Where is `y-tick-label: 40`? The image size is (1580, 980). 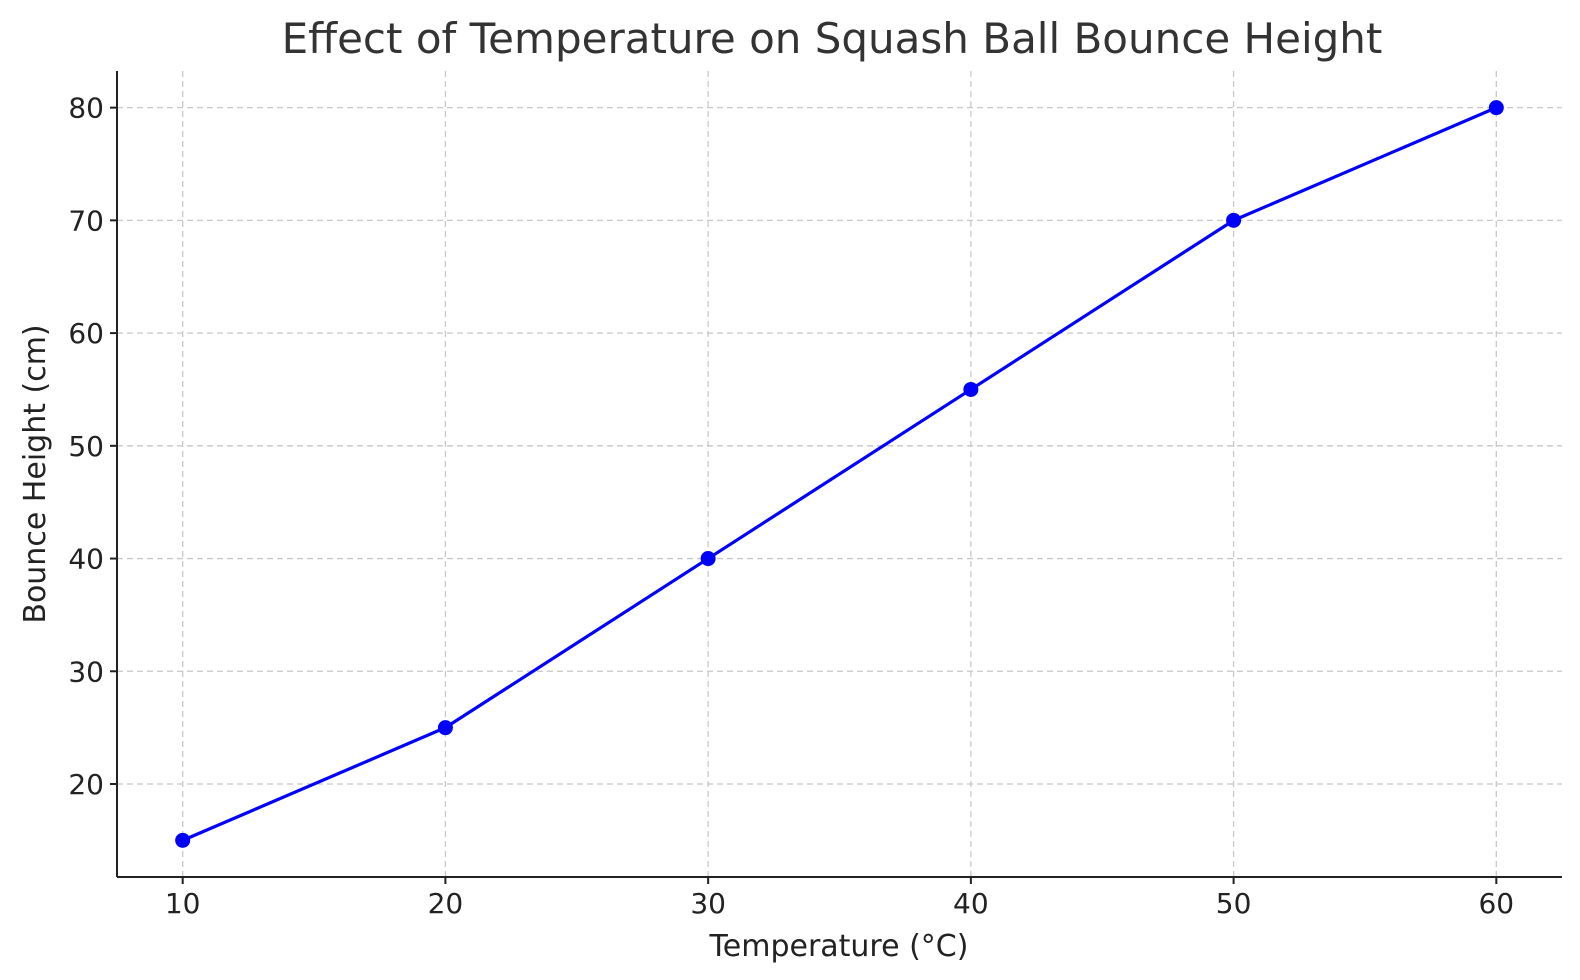 y-tick-label: 40 is located at coordinates (86, 559).